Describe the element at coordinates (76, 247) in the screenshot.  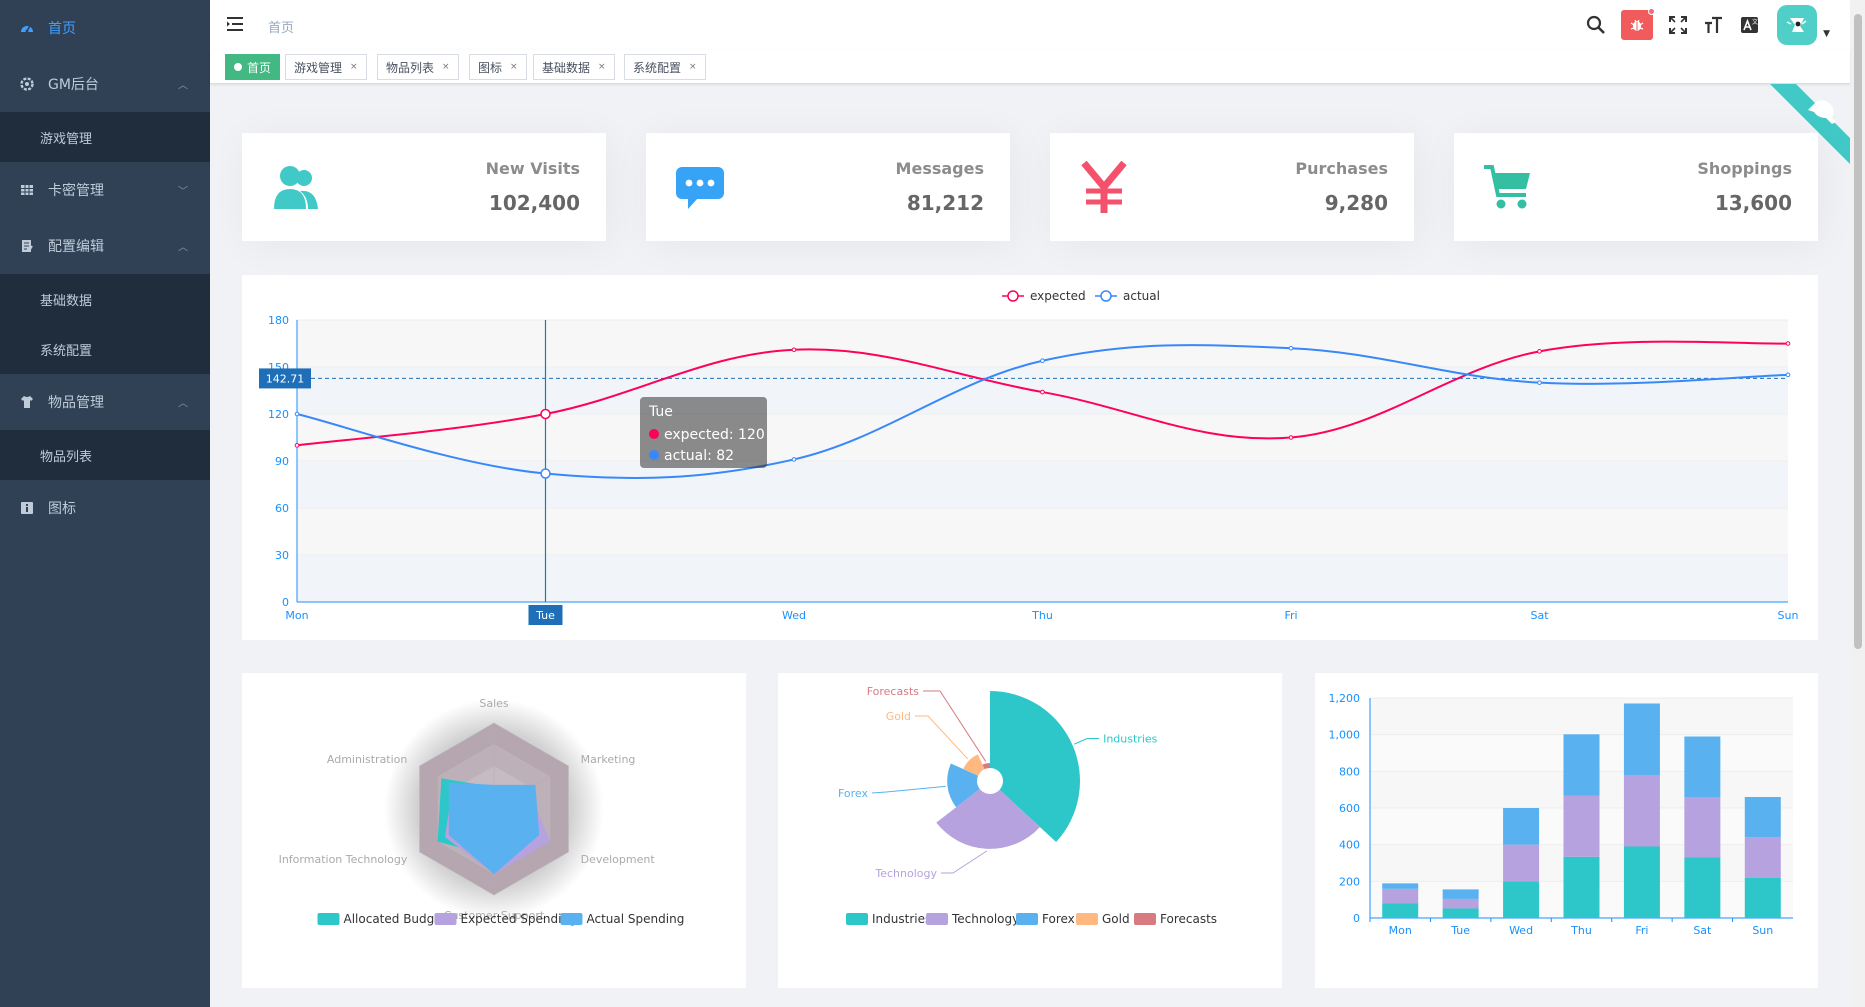
I see `sidebar-item-label: 配置编辑` at that location.